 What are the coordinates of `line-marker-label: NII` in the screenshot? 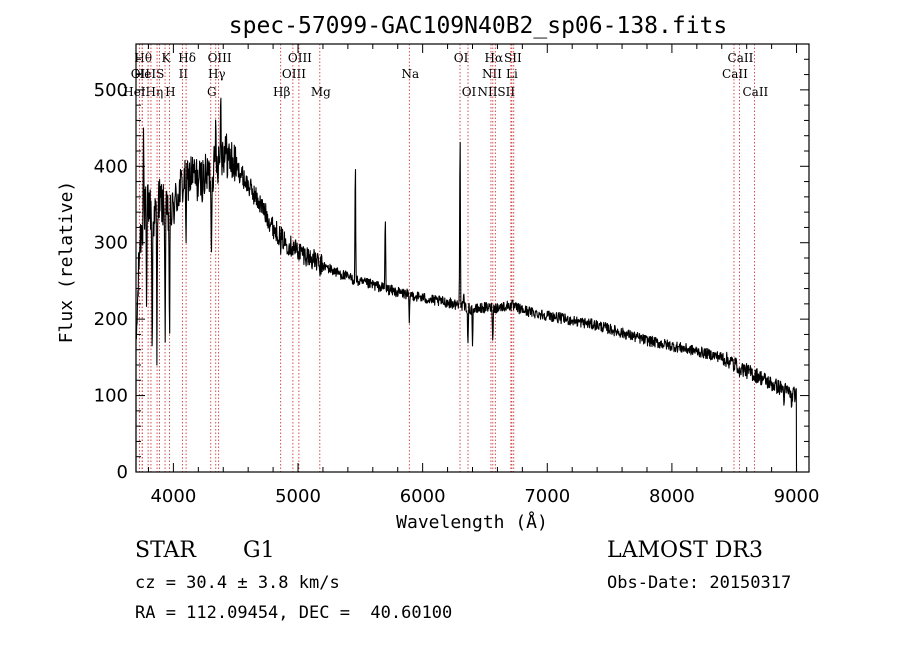 It's located at (492, 74).